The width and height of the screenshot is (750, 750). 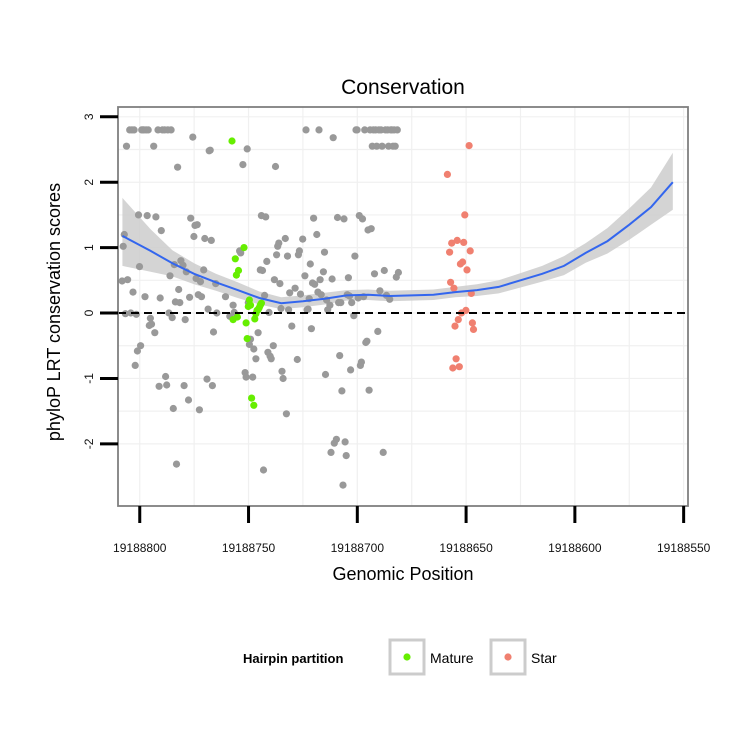 I want to click on y-tick-label: 3, so click(x=89, y=116).